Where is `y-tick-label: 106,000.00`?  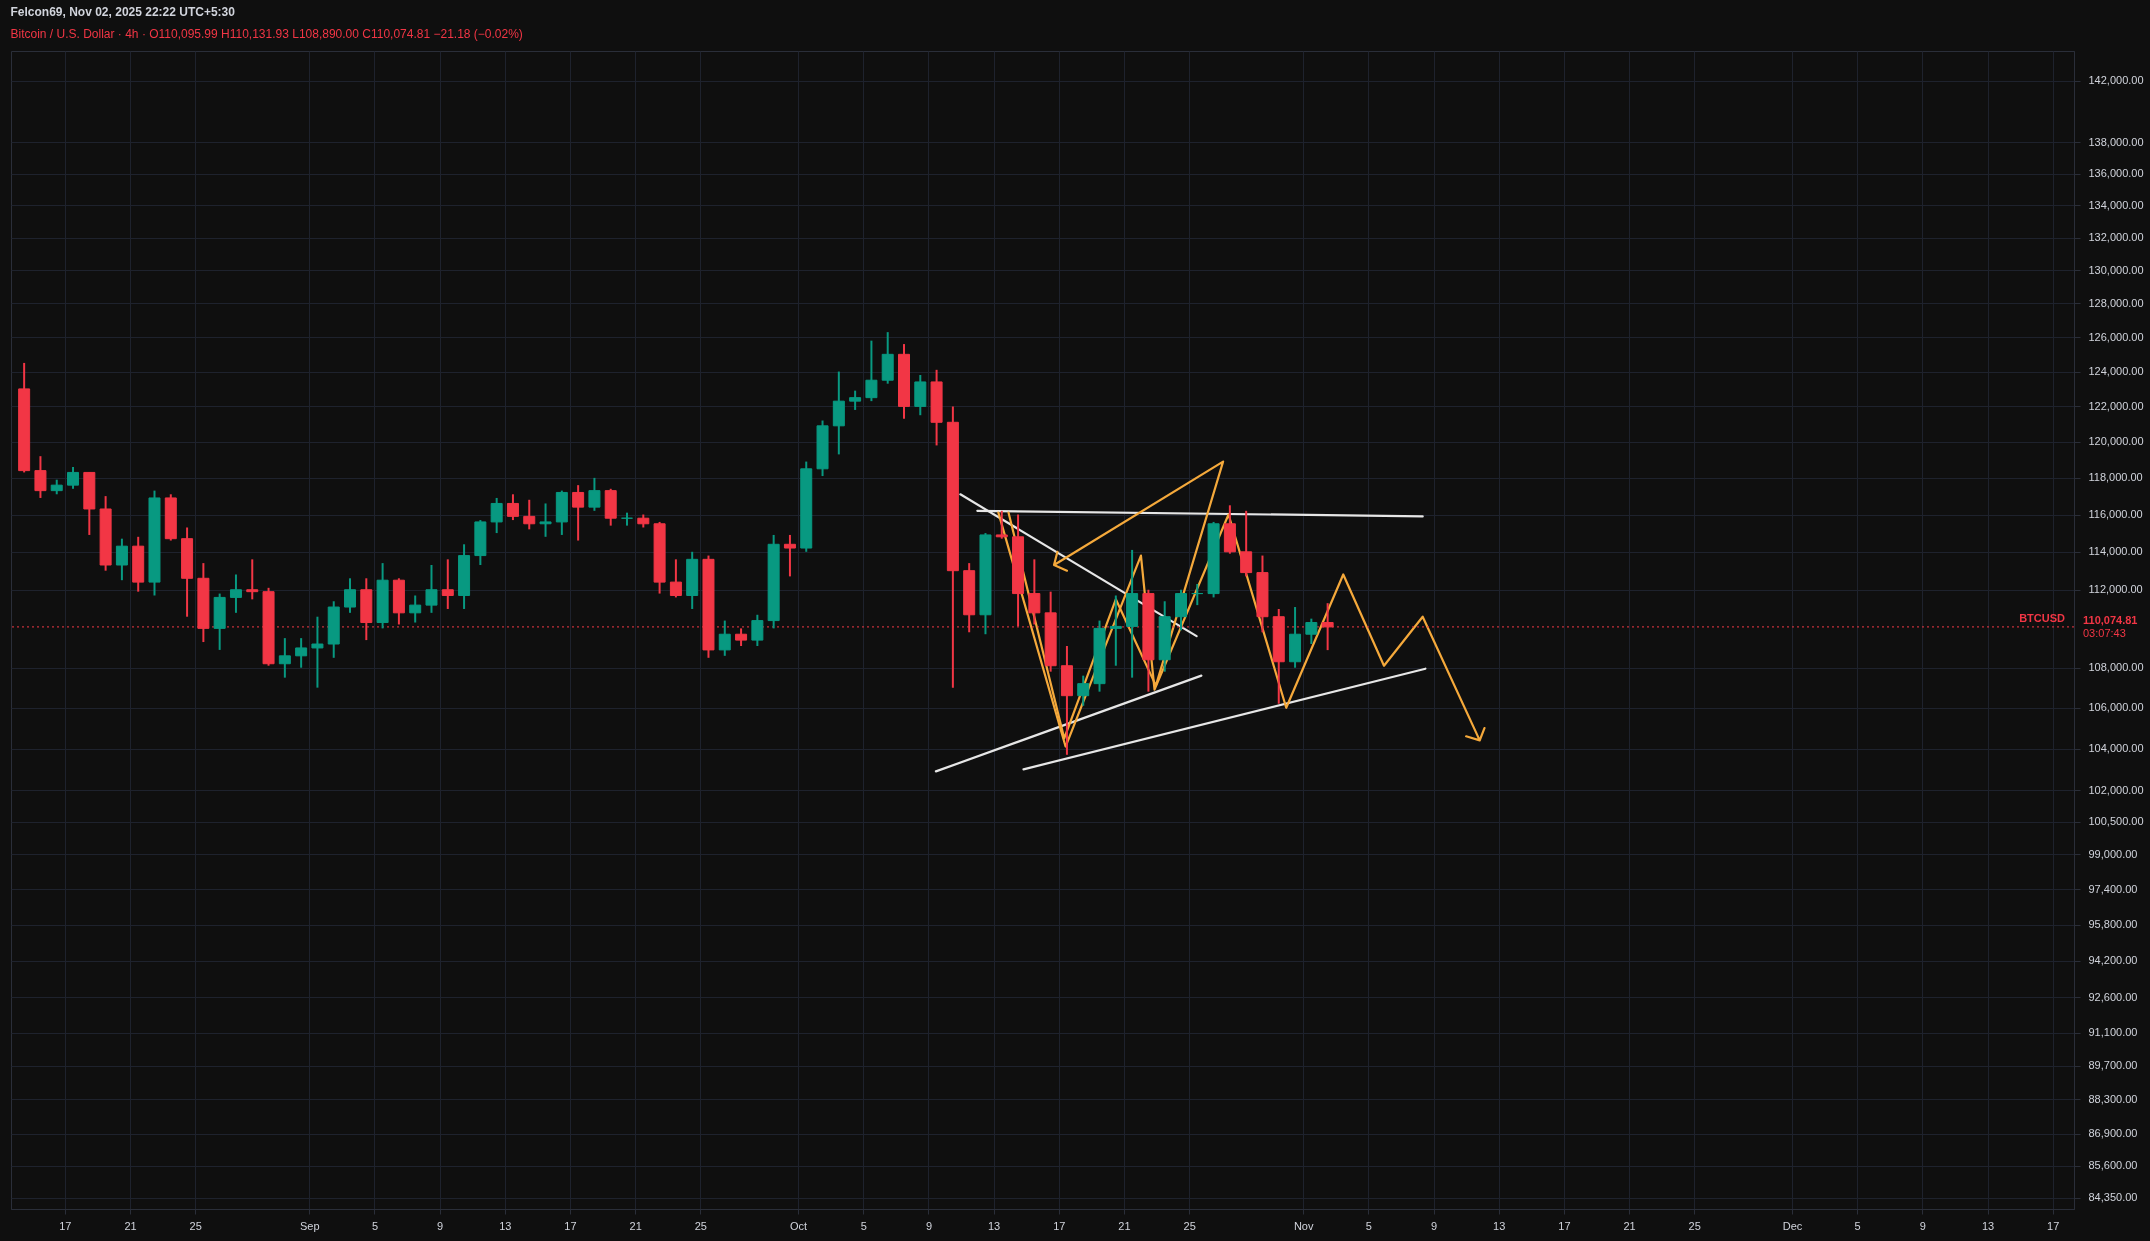 y-tick-label: 106,000.00 is located at coordinates (2116, 707).